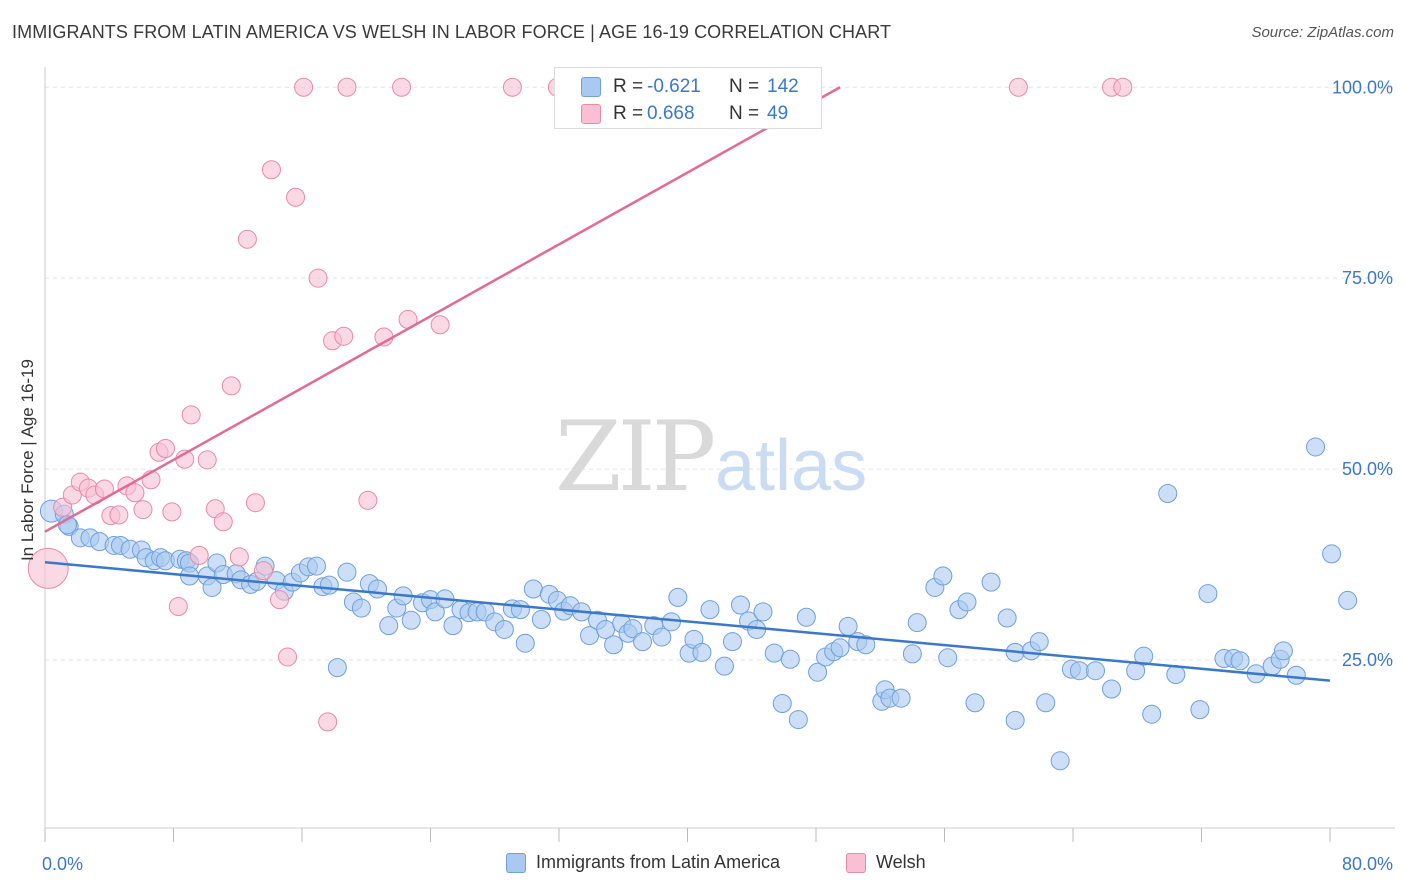 This screenshot has height=892, width=1406. Describe the element at coordinates (62, 864) in the screenshot. I see `x-tick-label-min: 0.0%` at that location.